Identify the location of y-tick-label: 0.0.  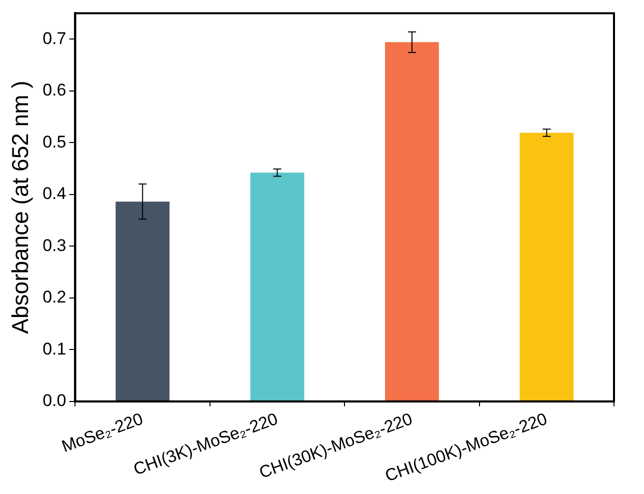
(54, 400).